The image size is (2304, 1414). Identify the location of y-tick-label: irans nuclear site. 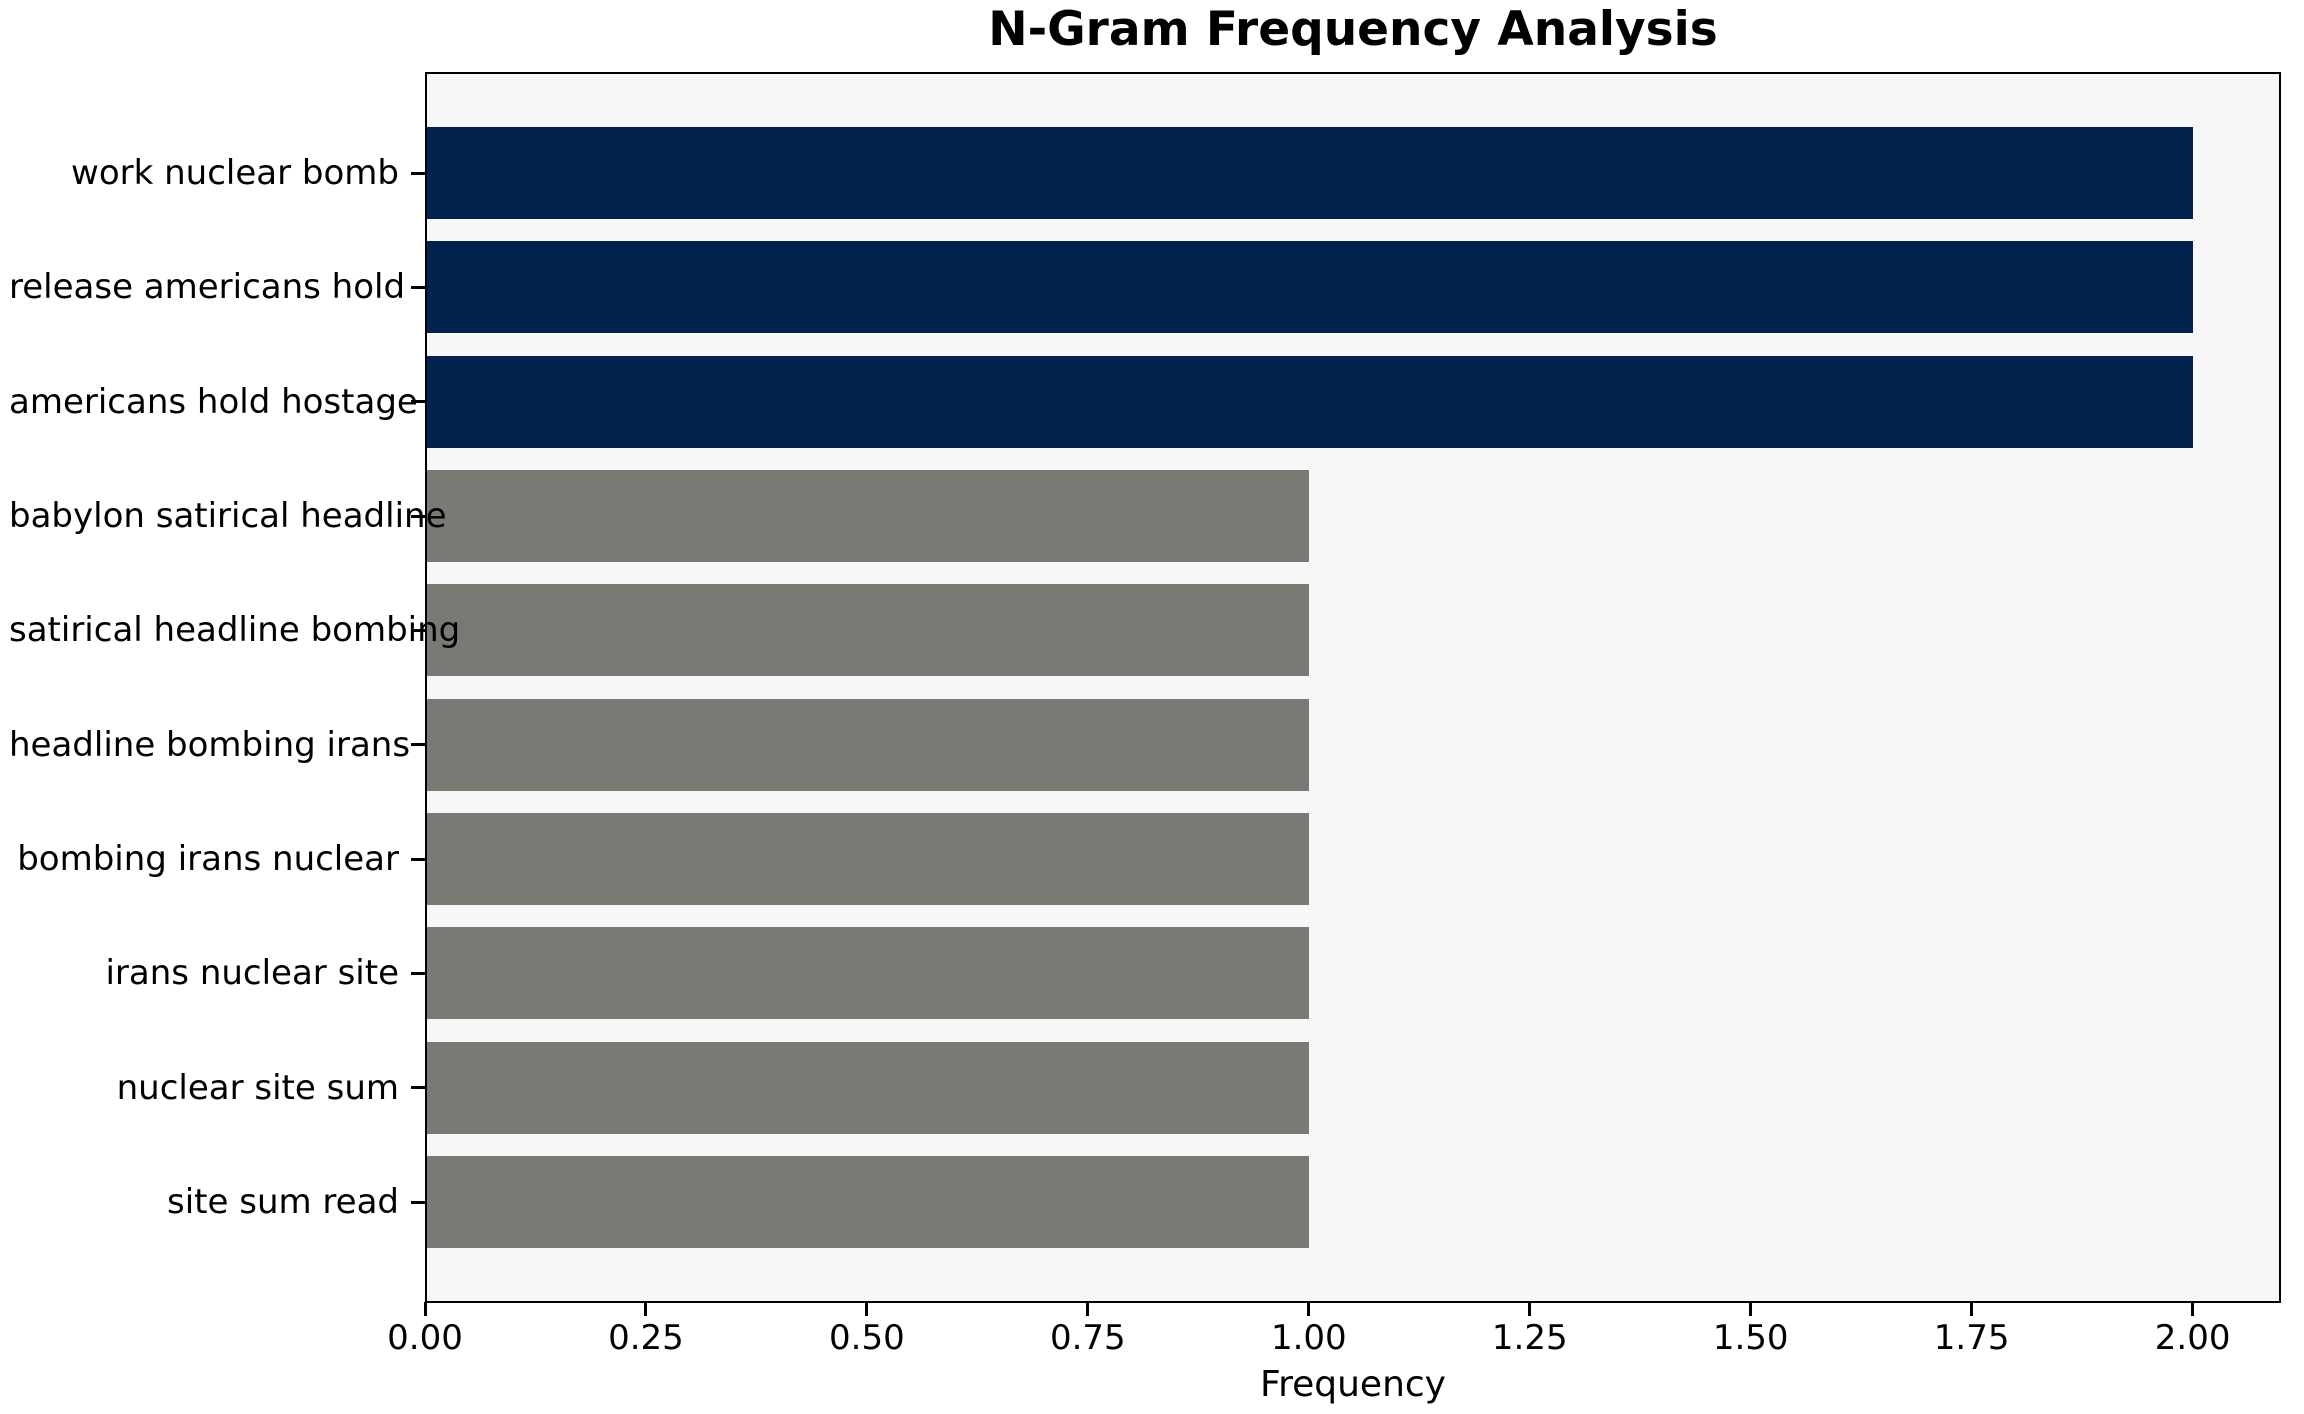
(252, 973).